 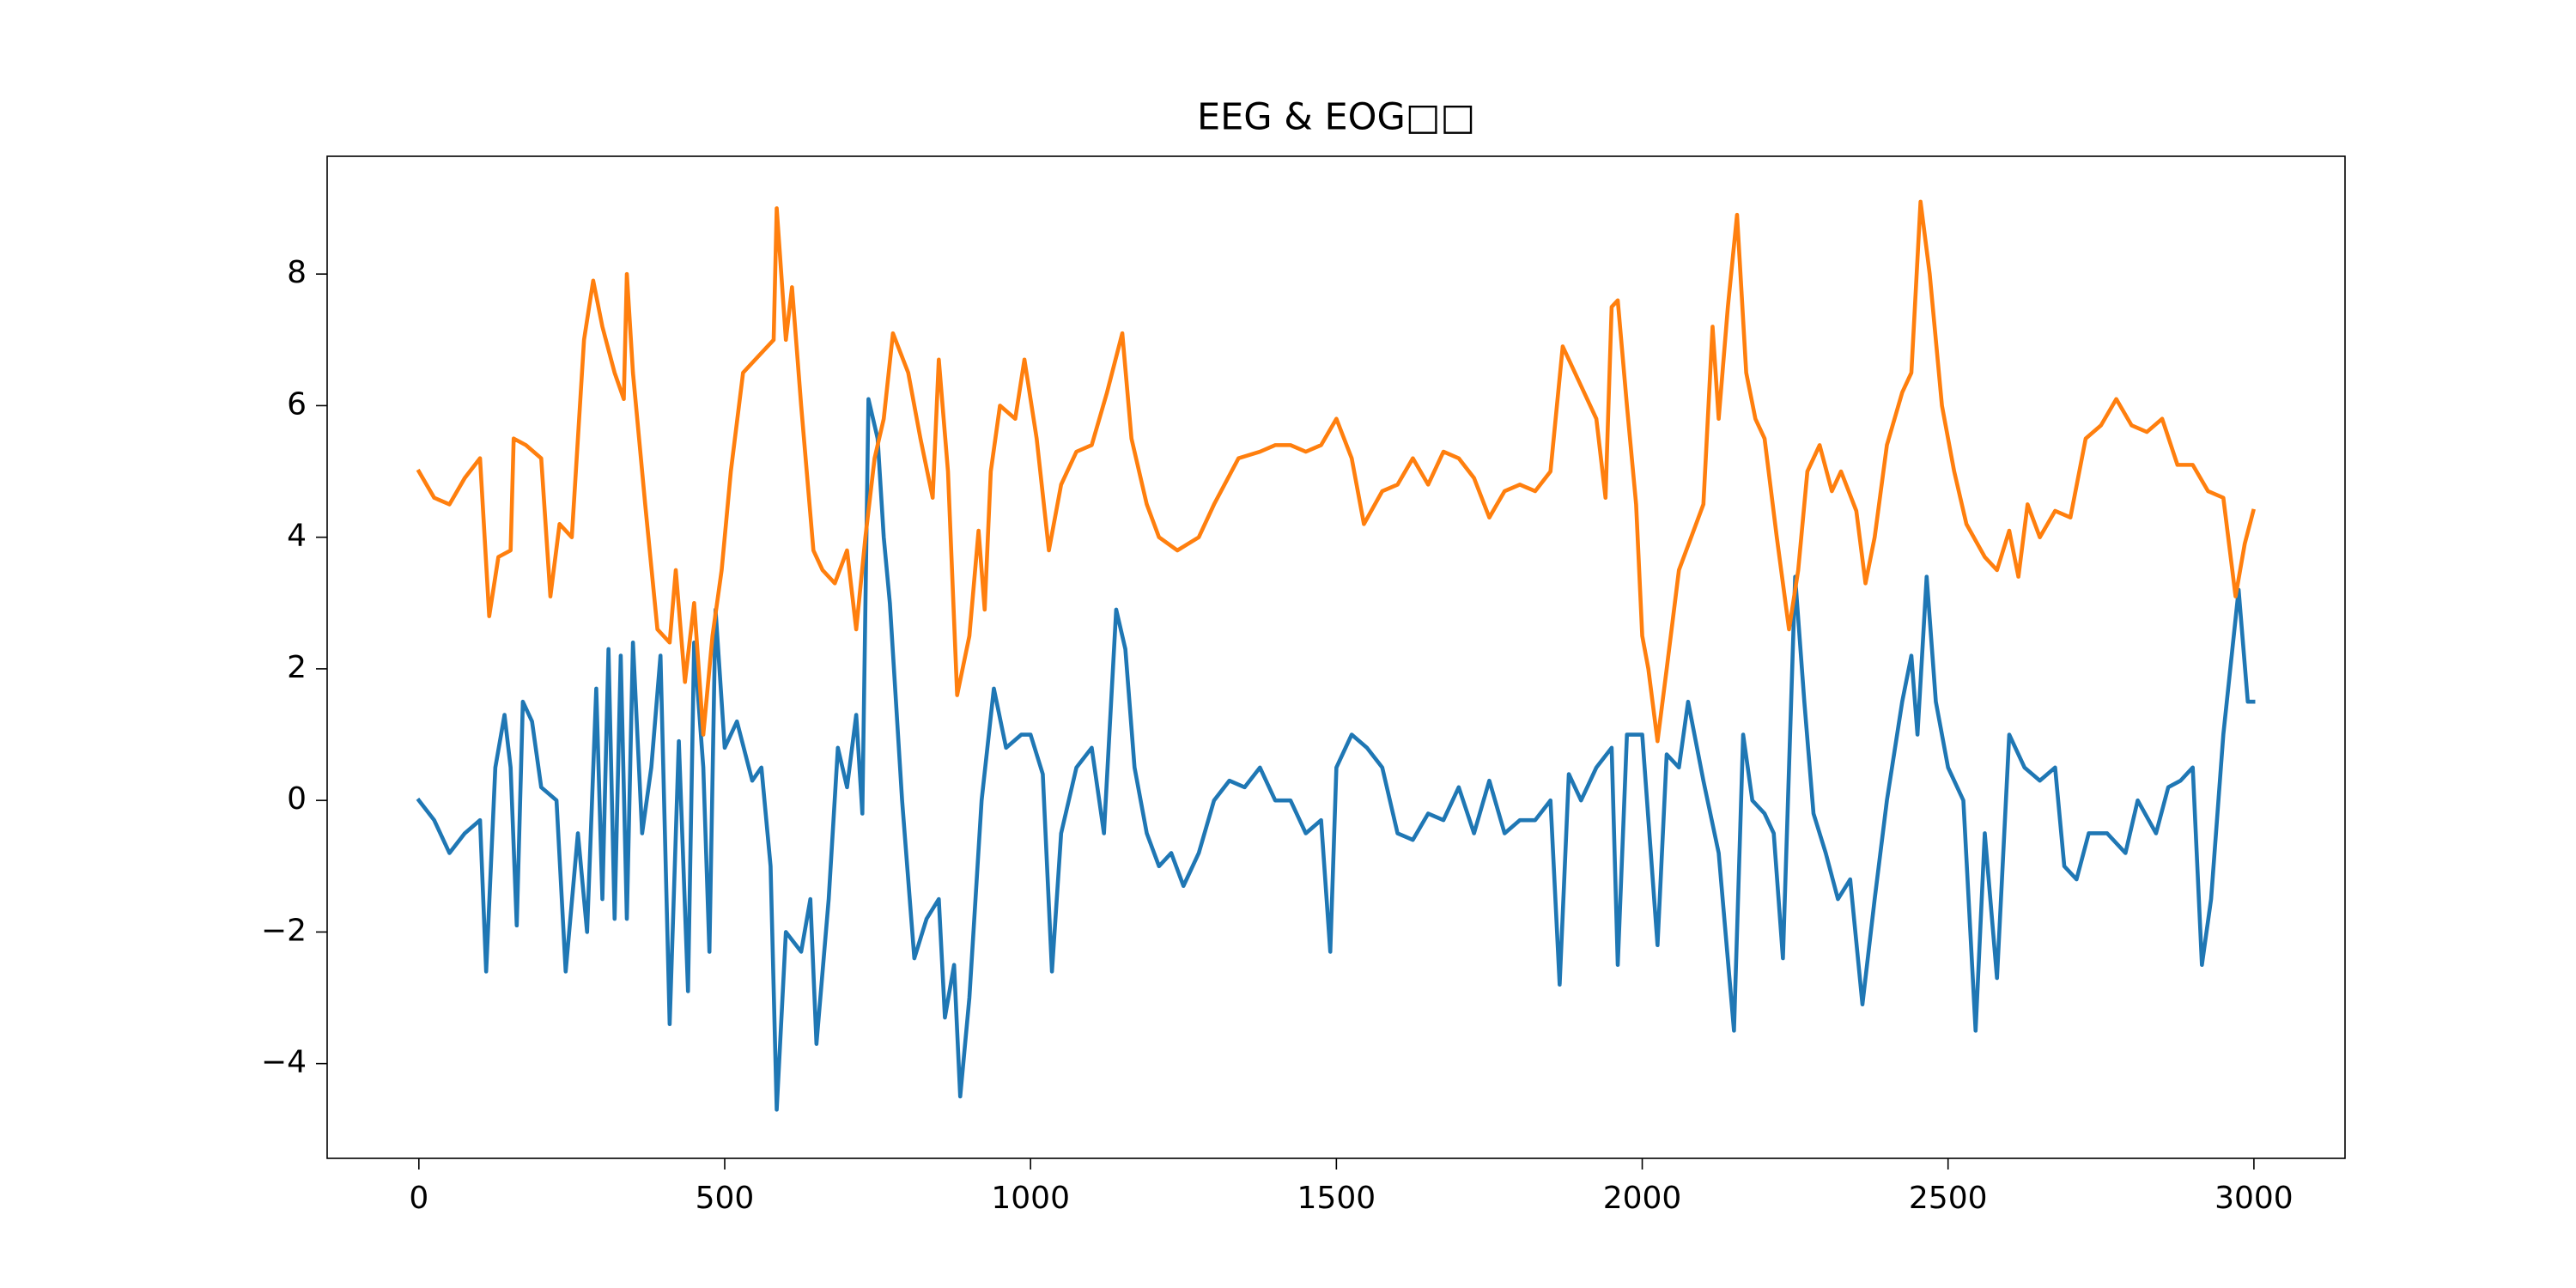 I want to click on x-tick-label: 2500, so click(x=1948, y=1199).